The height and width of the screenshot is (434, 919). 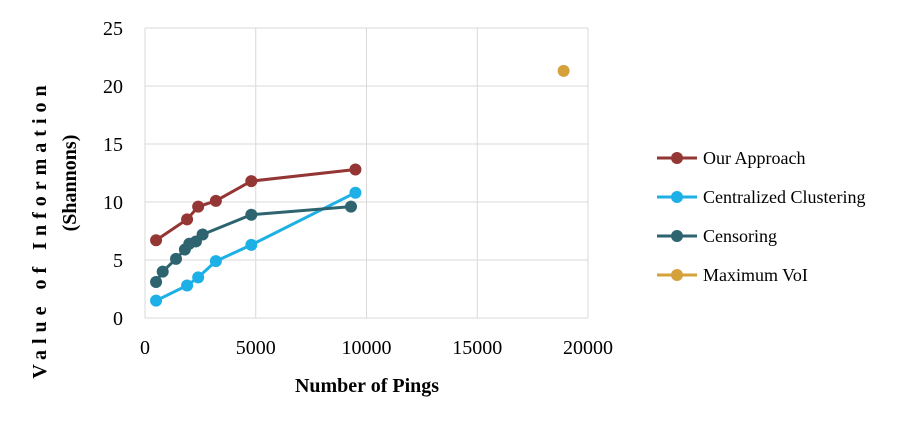 I want to click on x-axis-title: Number of Pings, so click(x=367, y=386).